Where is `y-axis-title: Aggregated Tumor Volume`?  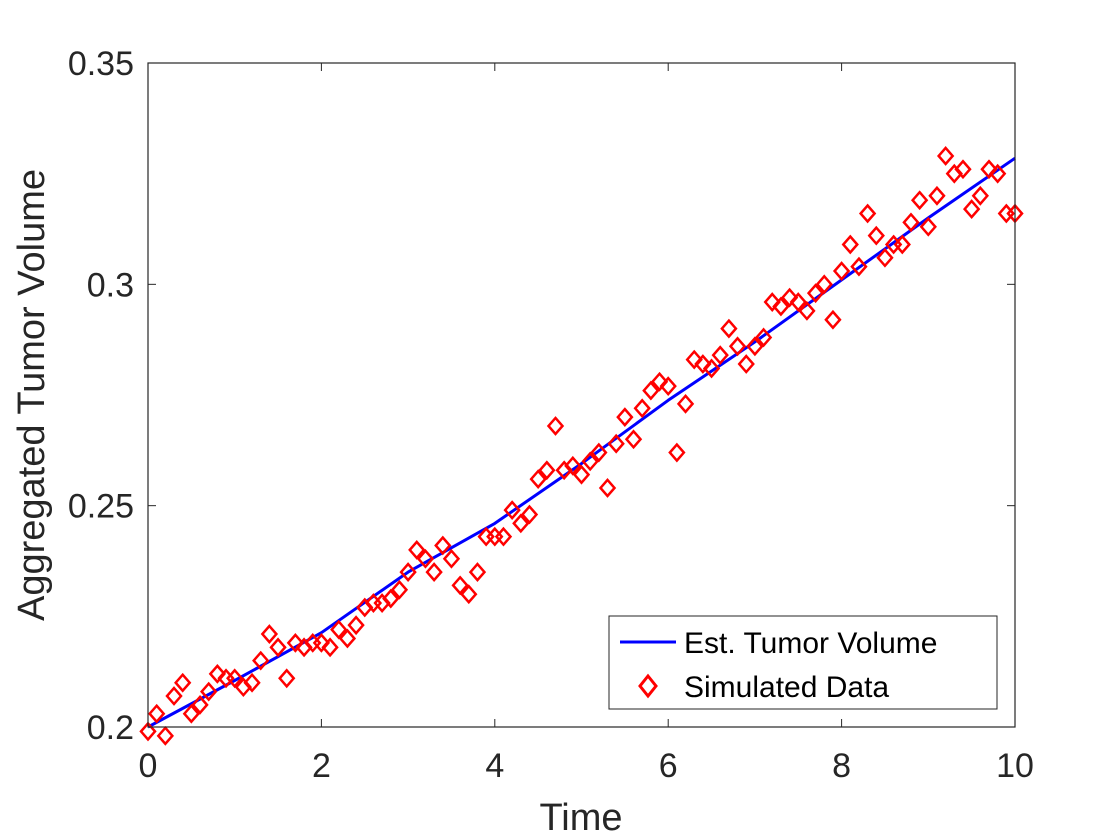
y-axis-title: Aggregated Tumor Volume is located at coordinates (32, 395).